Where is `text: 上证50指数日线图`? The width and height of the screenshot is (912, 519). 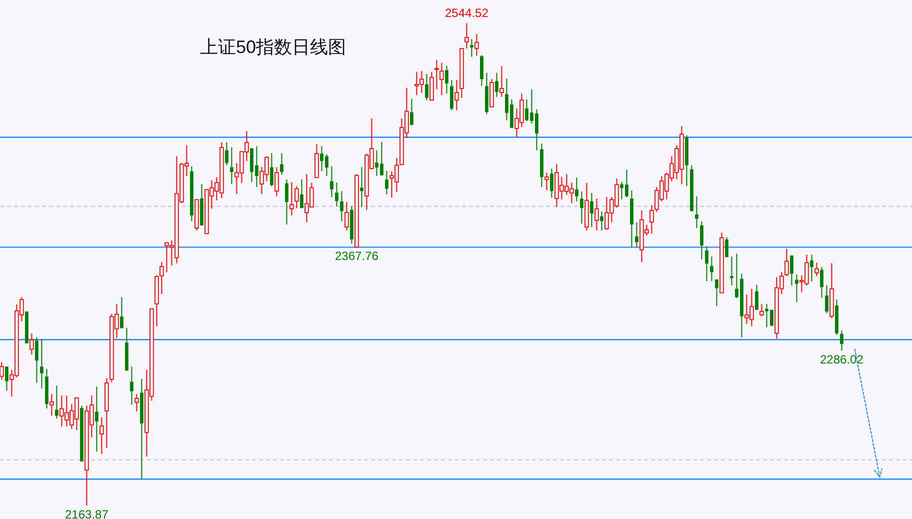 text: 上证50指数日线图 is located at coordinates (273, 47).